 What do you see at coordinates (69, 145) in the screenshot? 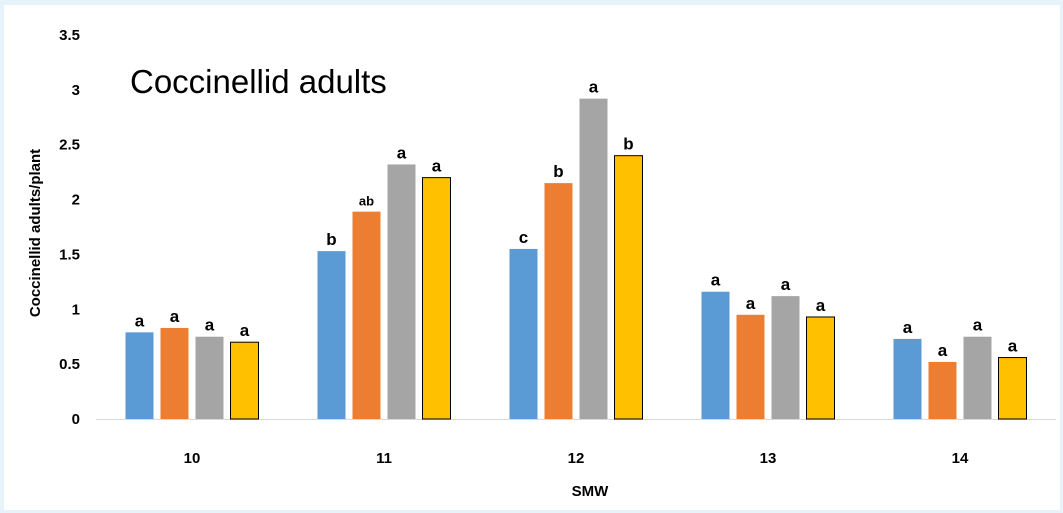
I see `y-tick-label: 2.5` at bounding box center [69, 145].